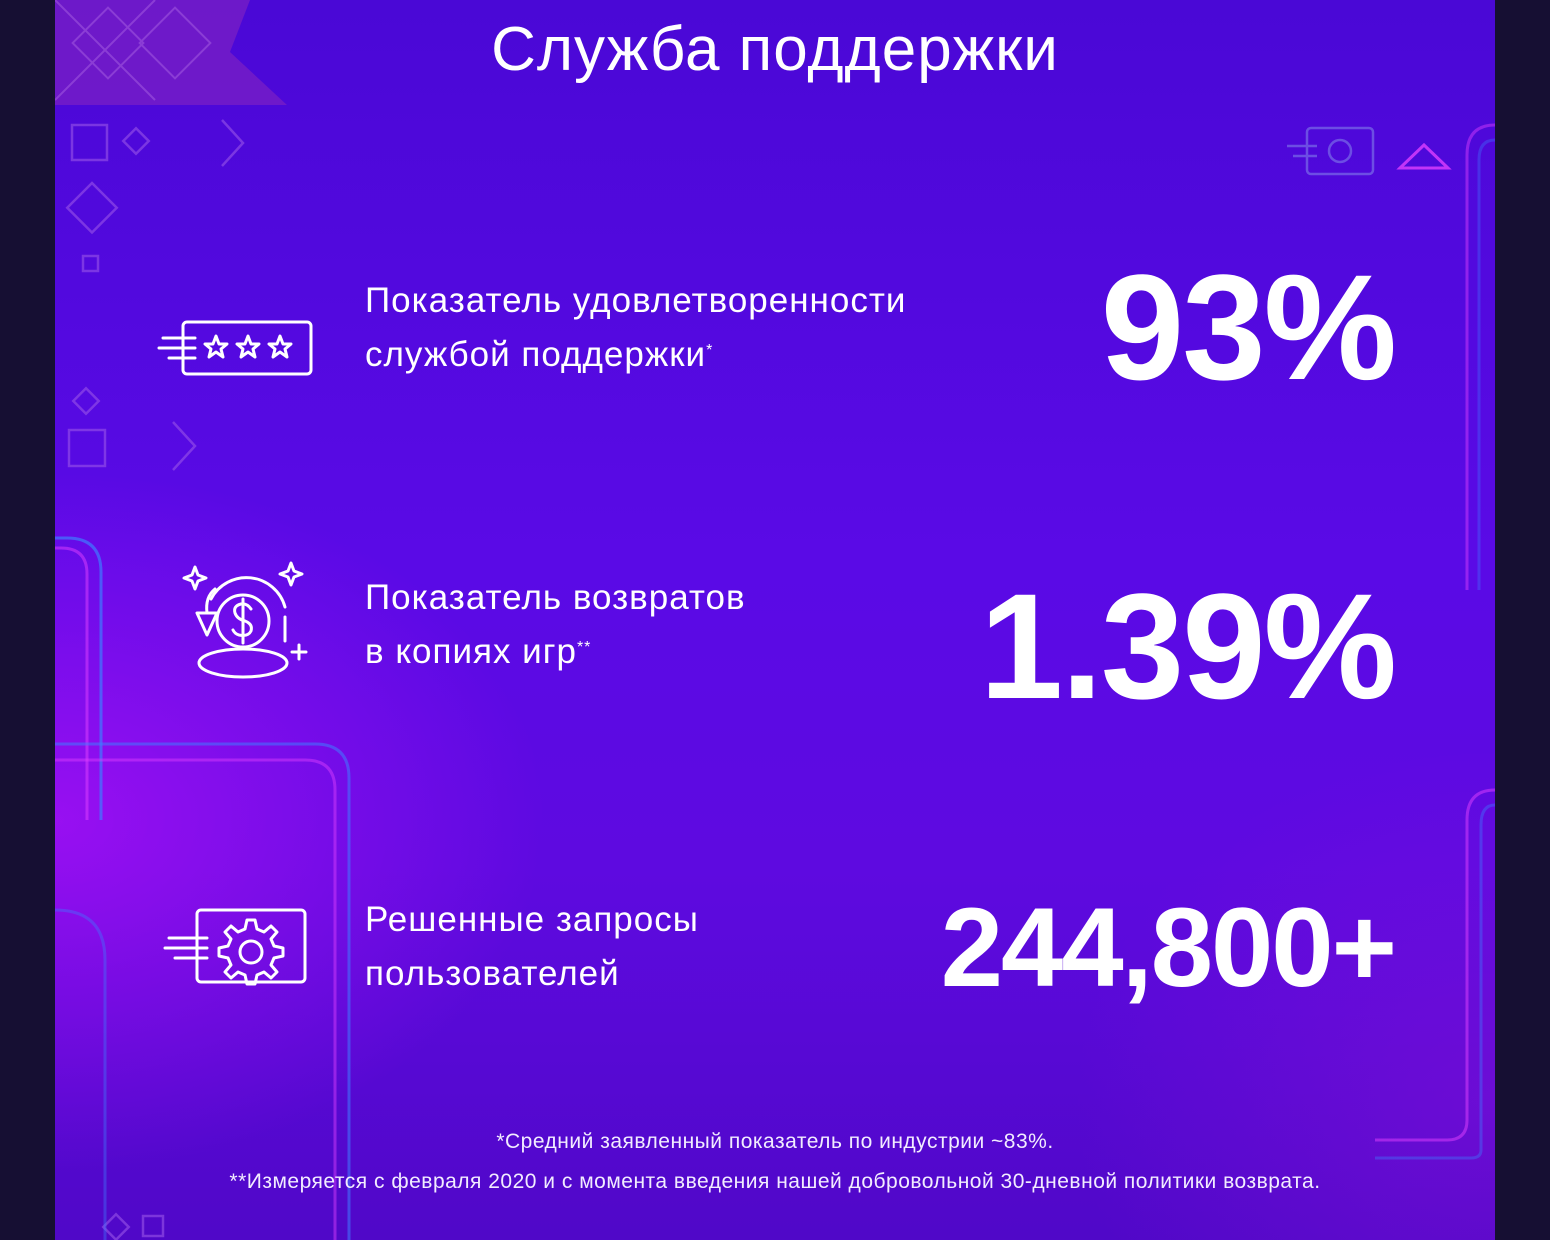 The width and height of the screenshot is (1550, 1240). I want to click on footnote-marker: *, so click(710, 350).